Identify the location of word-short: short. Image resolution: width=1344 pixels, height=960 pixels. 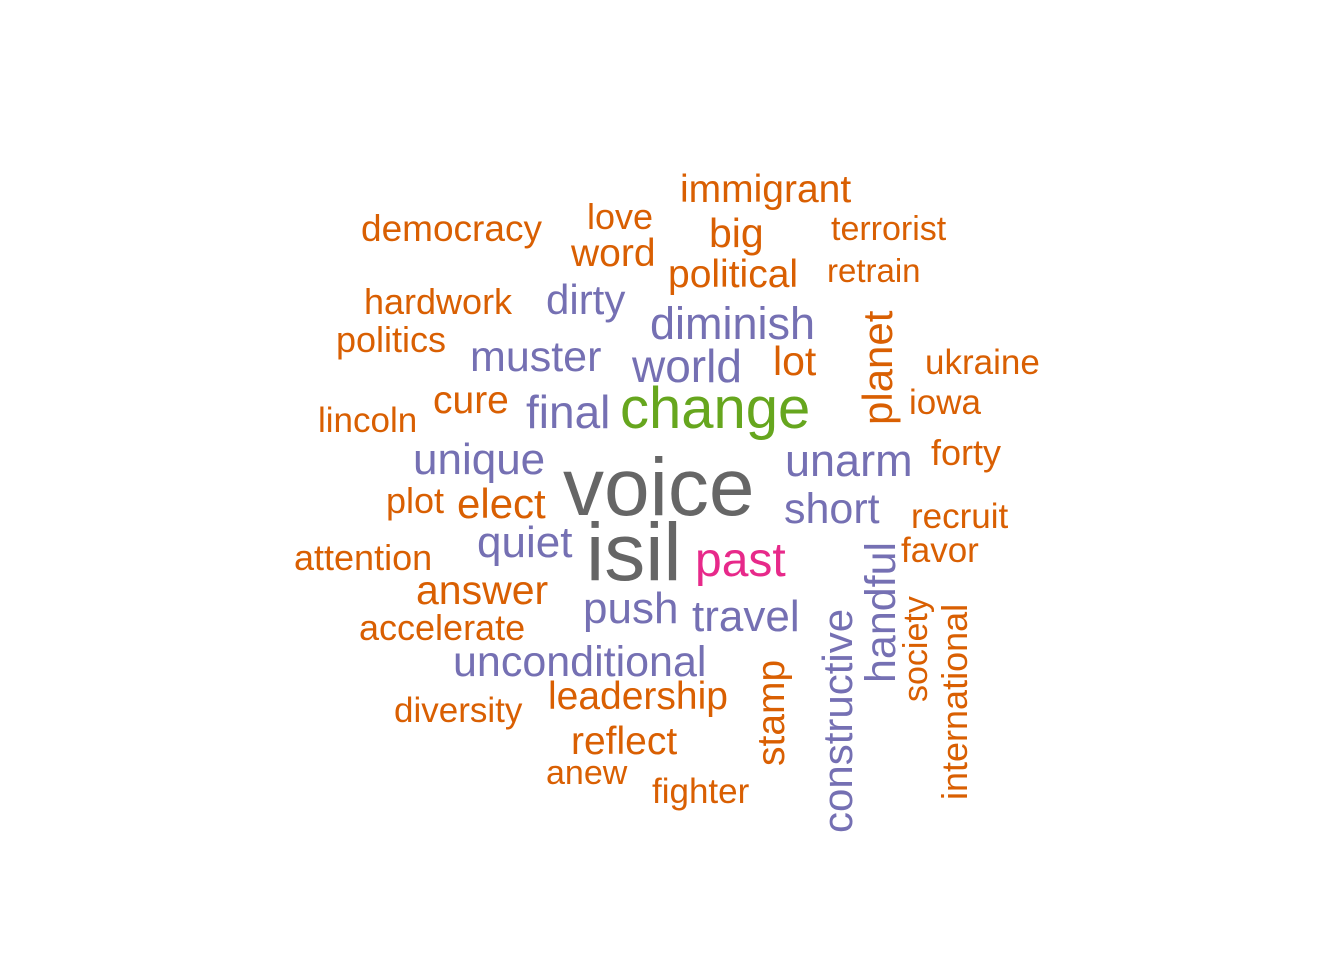
(832, 509).